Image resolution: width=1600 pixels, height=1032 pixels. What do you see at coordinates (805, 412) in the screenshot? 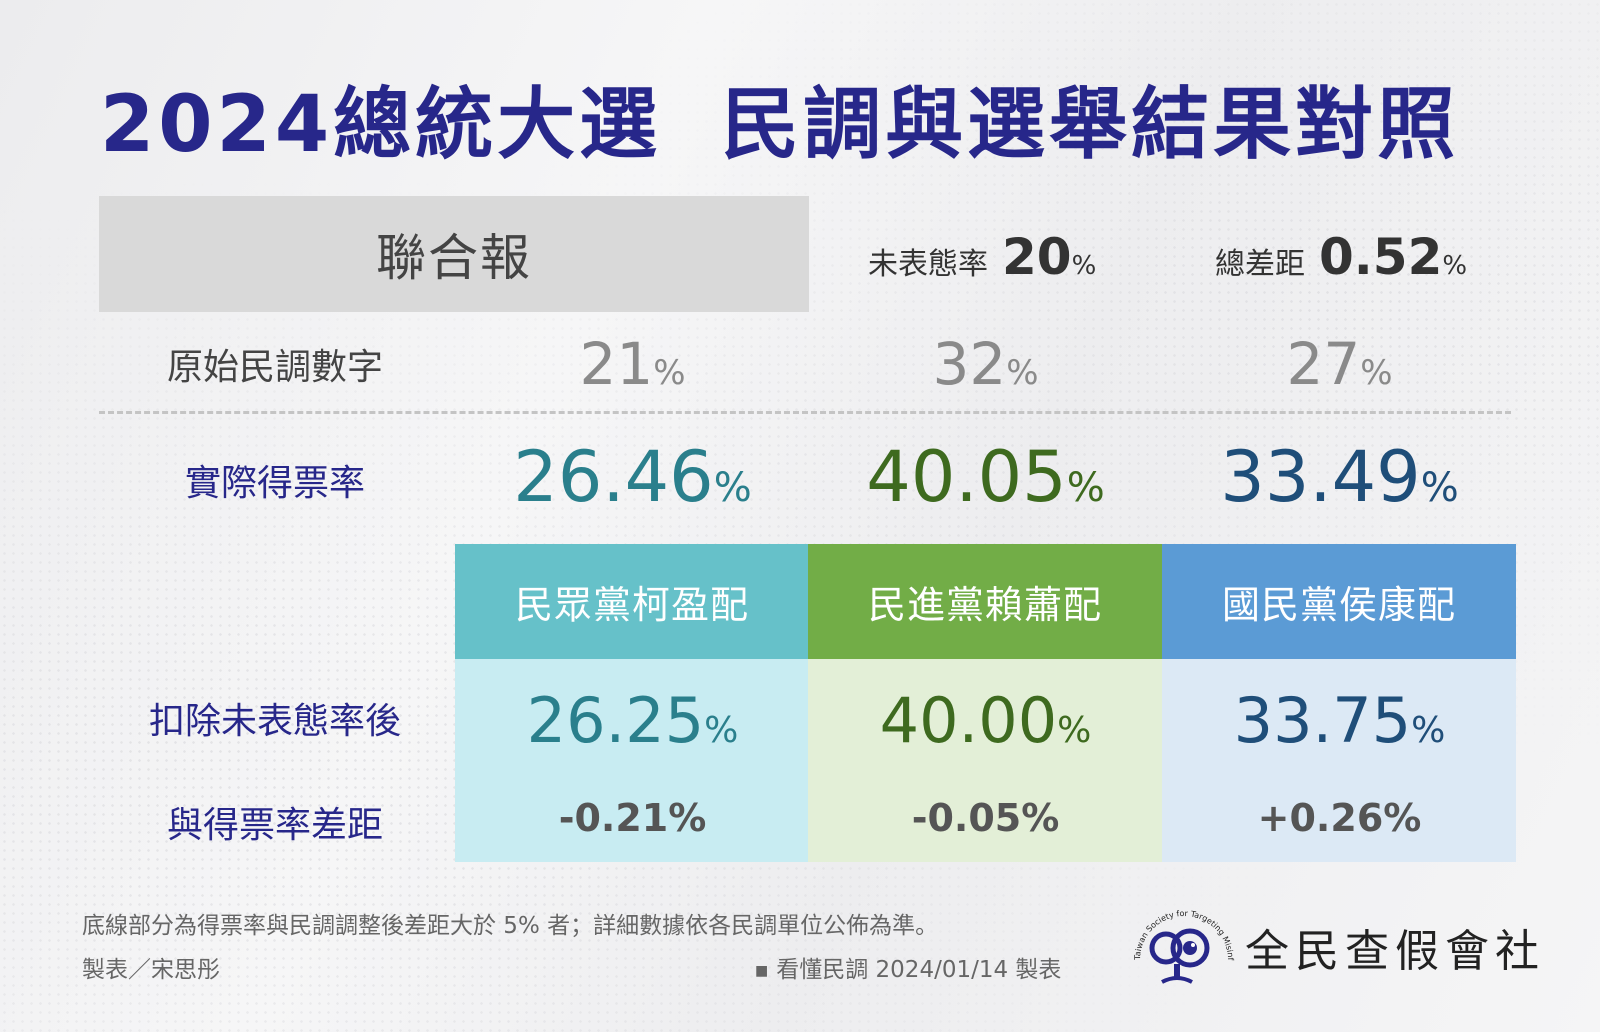
I see `row-divider` at bounding box center [805, 412].